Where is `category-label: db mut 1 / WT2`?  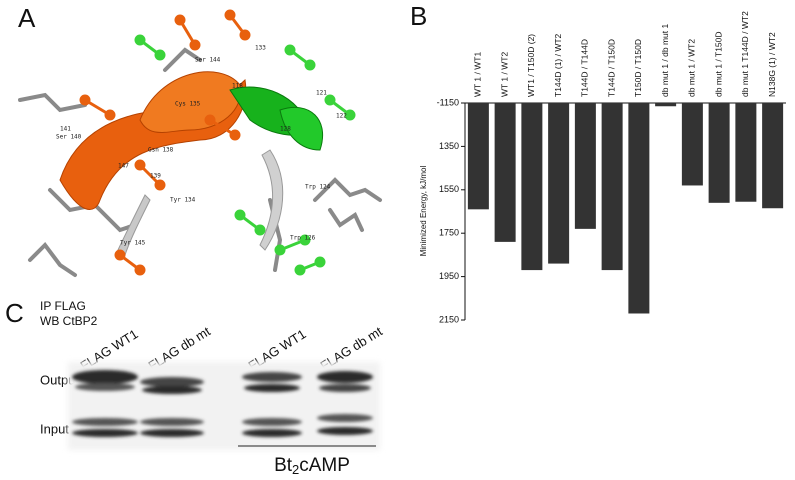 category-label: db mut 1 / WT2 is located at coordinates (692, 68).